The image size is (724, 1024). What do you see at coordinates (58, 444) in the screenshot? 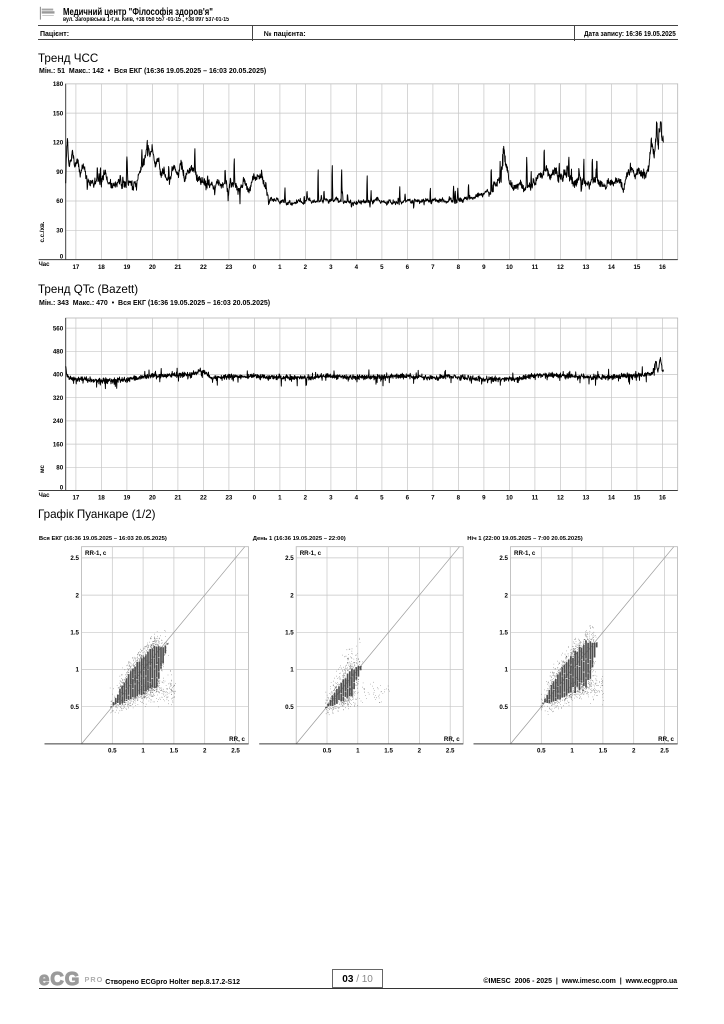
I see `svg-text: 160` at bounding box center [58, 444].